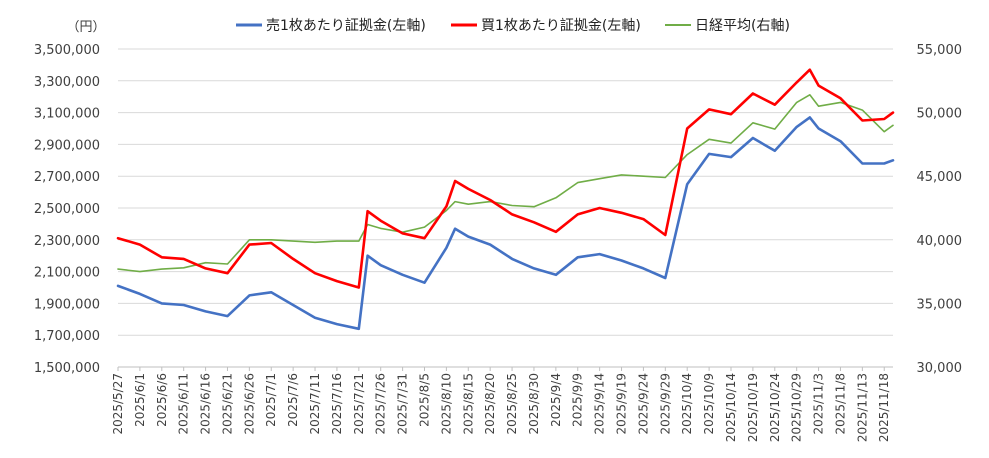 Image resolution: width=989 pixels, height=458 pixels. What do you see at coordinates (490, 404) in the screenshot?
I see `x-axis-tick-label: 2025/8/20` at bounding box center [490, 404].